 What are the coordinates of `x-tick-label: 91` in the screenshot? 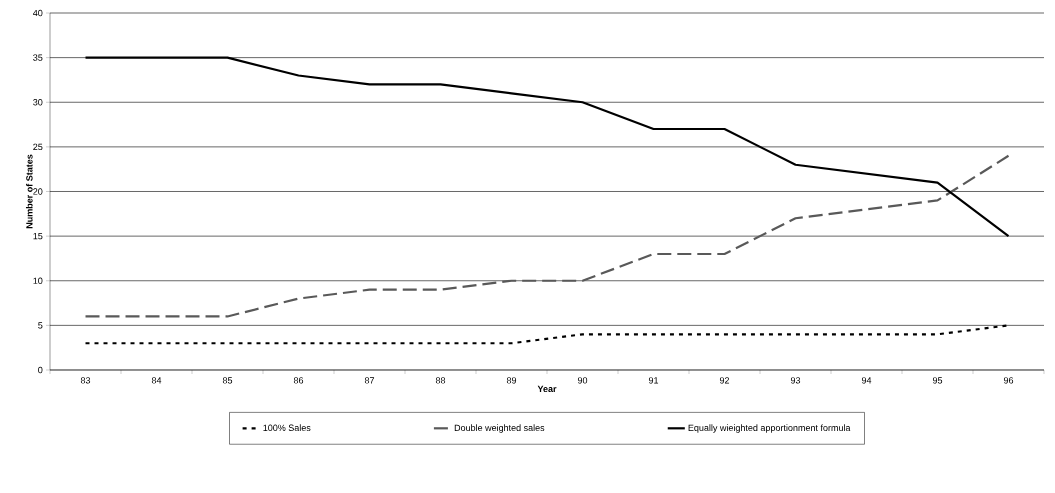 It's located at (653, 380).